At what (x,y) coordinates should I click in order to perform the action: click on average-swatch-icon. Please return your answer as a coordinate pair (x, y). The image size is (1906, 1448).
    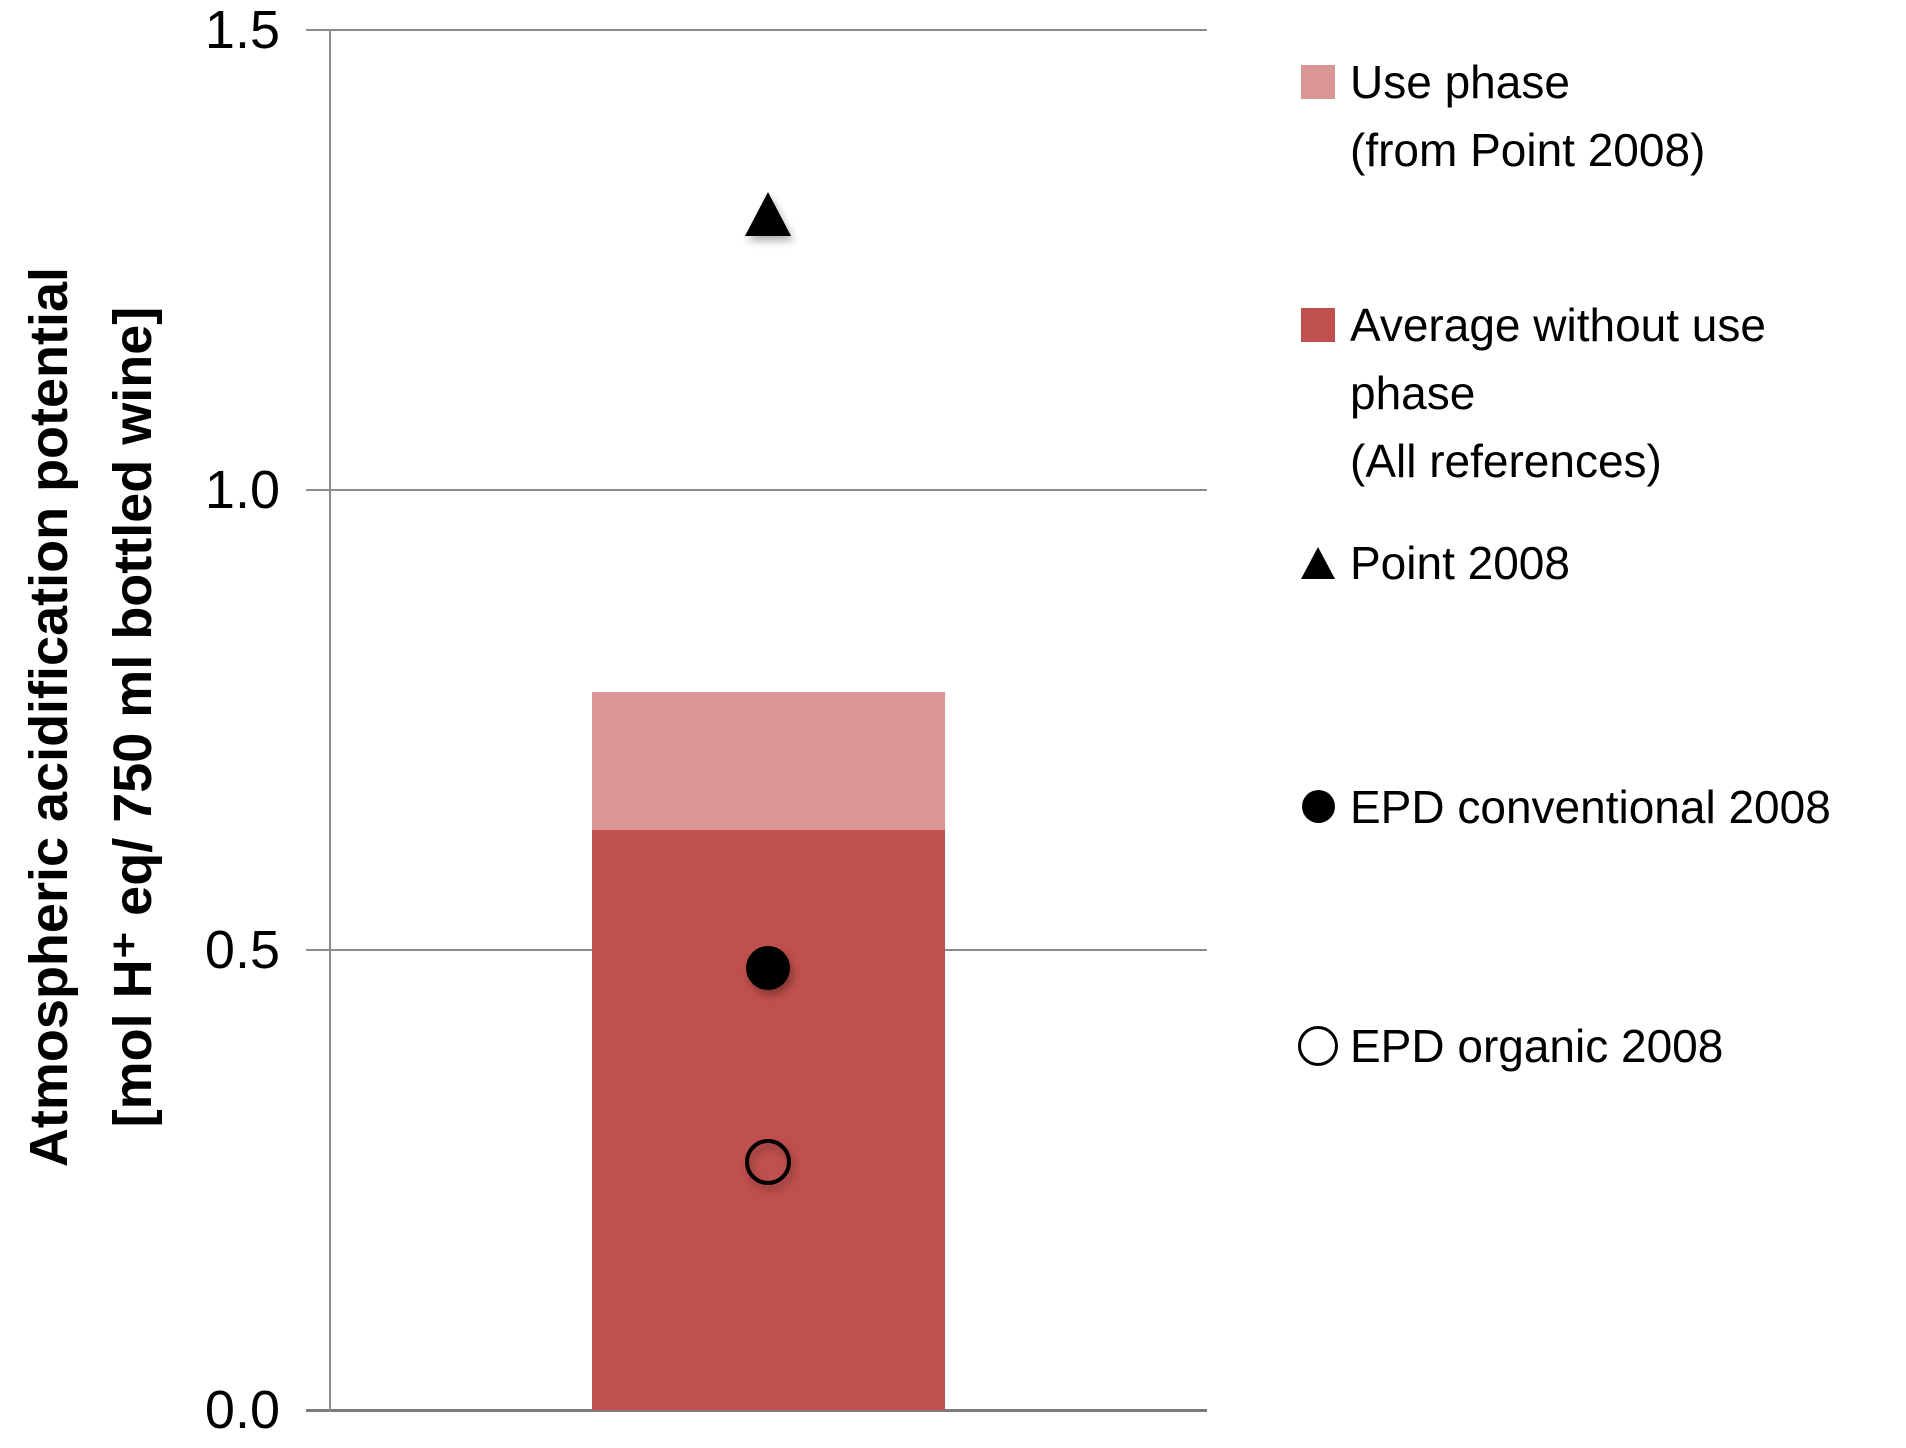
    Looking at the image, I should click on (1318, 325).